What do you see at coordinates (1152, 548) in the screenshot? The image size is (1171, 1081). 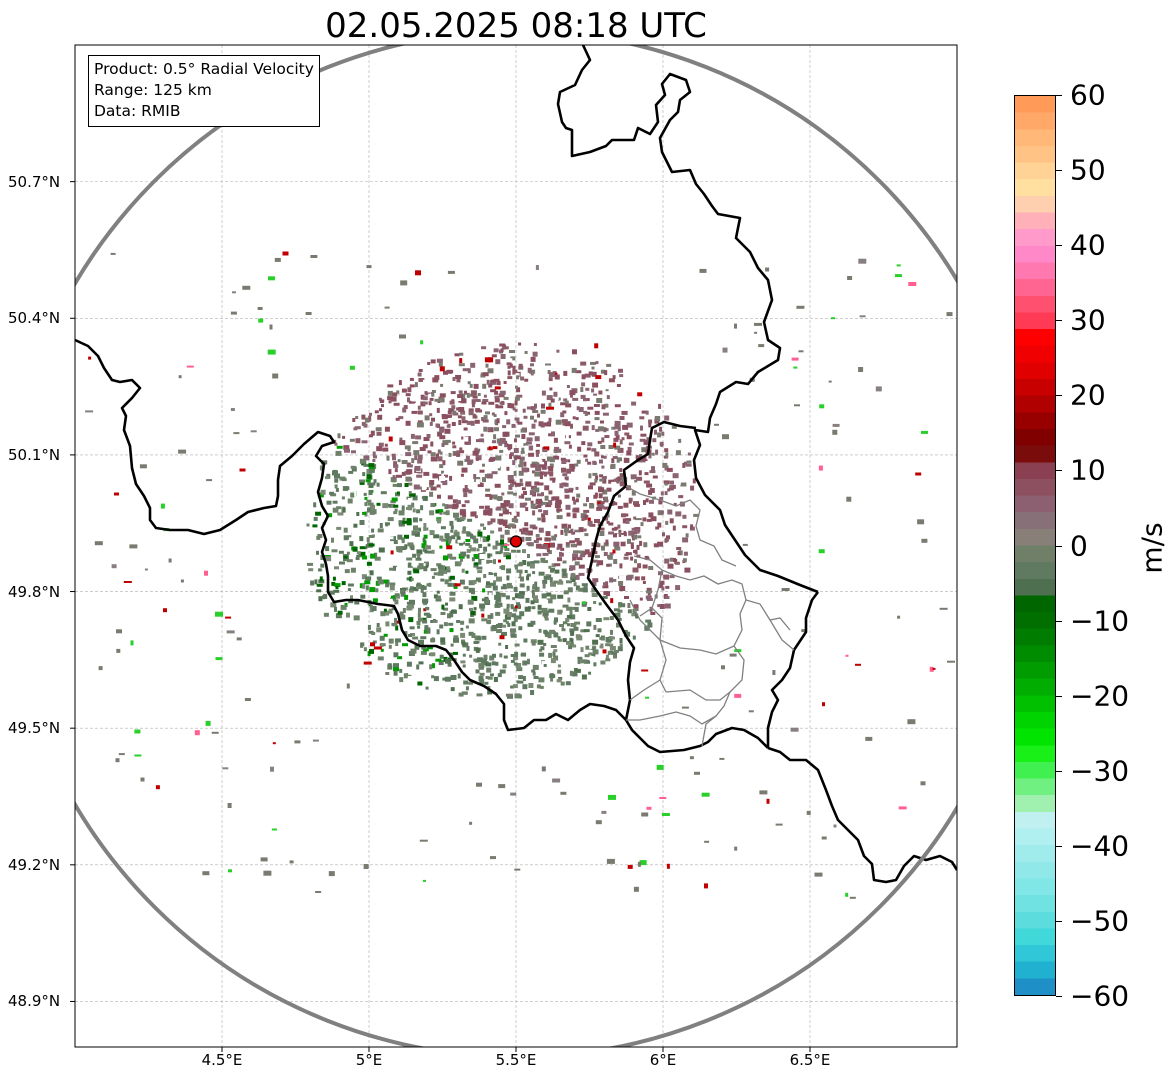 I see `colorbar-units-label: m/s` at bounding box center [1152, 548].